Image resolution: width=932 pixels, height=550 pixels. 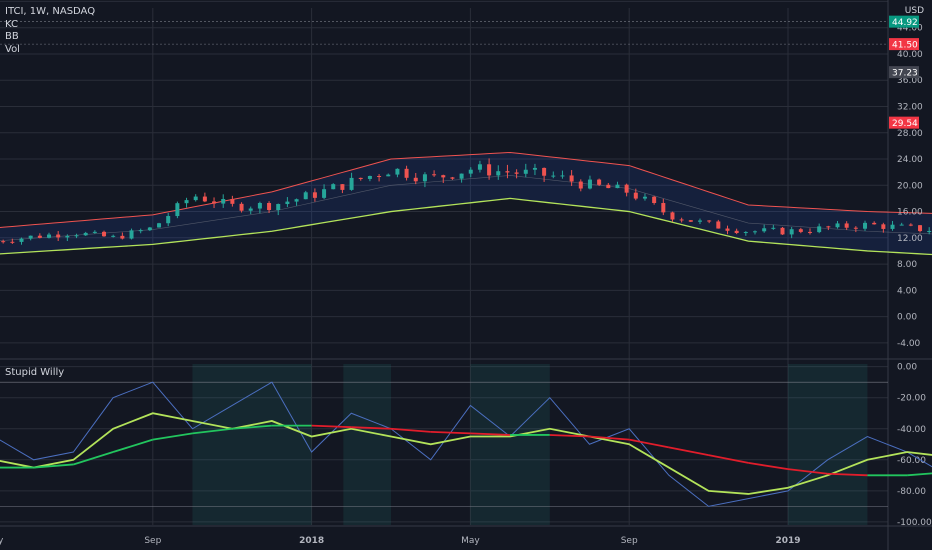 I want to click on indicator-bb-label: BB, so click(x=12, y=36).